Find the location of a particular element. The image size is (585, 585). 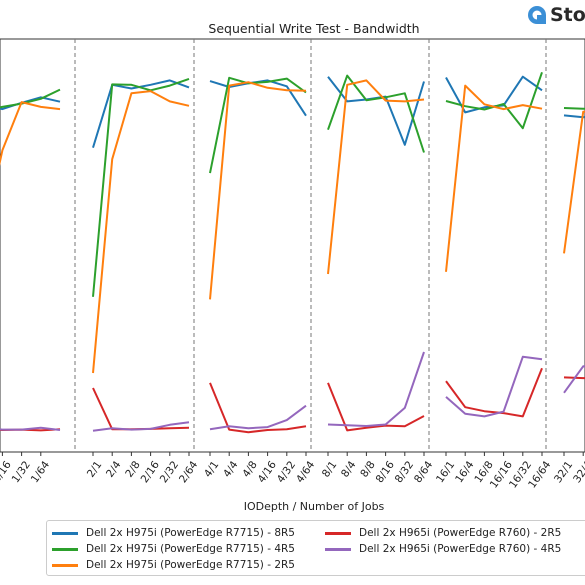

legend-item-4: Dell 2x H965i (PowerEdge R760) - 2R5 is located at coordinates (443, 533).